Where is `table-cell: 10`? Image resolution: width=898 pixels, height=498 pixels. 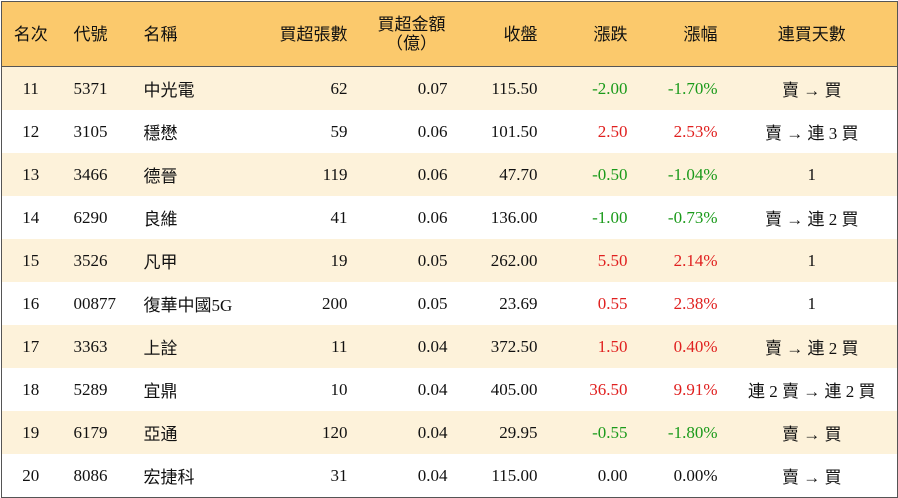 table-cell: 10 is located at coordinates (339, 389).